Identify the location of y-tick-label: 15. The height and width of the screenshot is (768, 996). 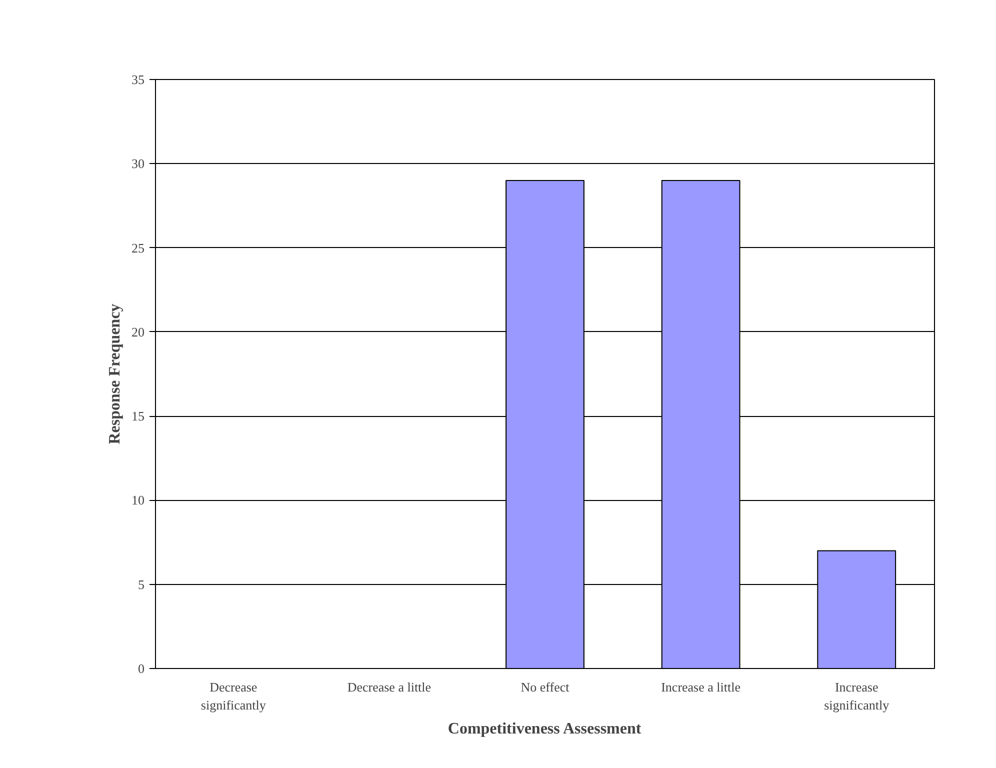
(138, 416).